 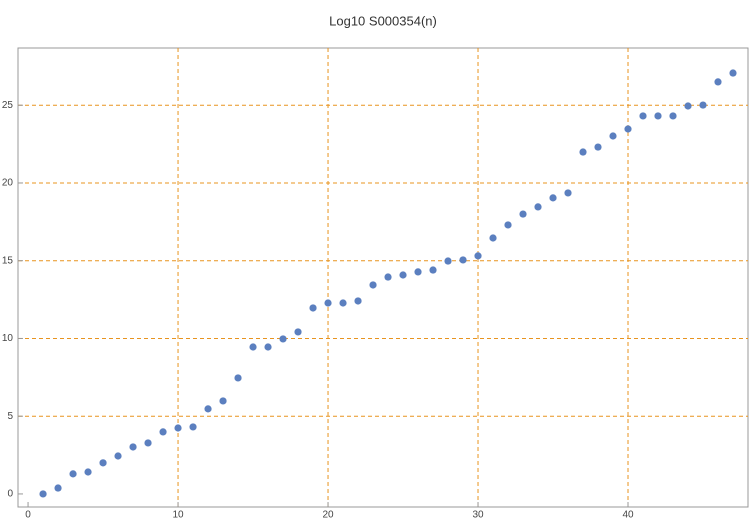 What do you see at coordinates (10, 494) in the screenshot?
I see `y-tick-label: 0` at bounding box center [10, 494].